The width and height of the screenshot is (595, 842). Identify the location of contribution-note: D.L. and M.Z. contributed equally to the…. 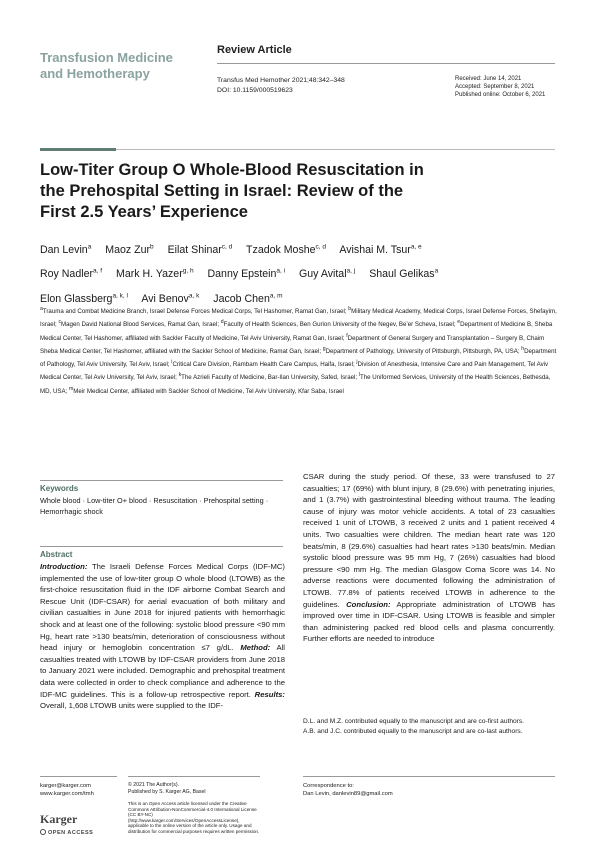
(414, 721).